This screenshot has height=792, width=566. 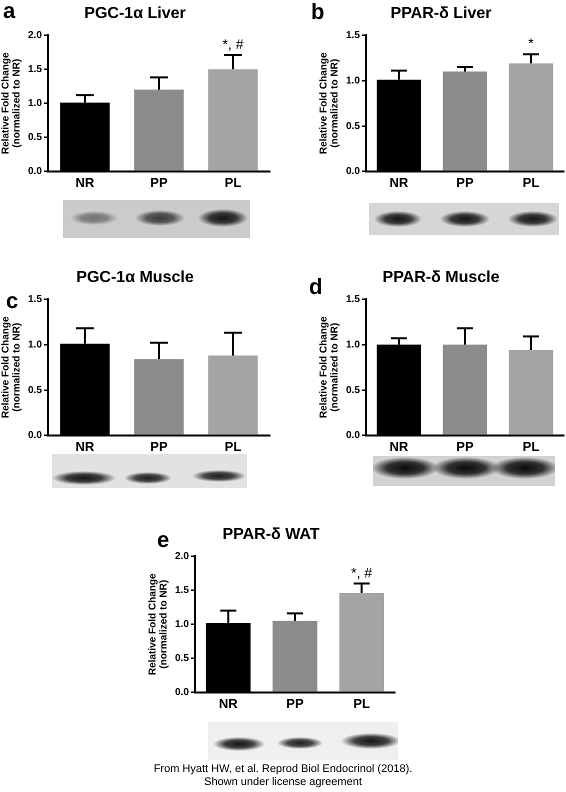 I want to click on chart-title: PPAR-δ WAT, so click(x=271, y=535).